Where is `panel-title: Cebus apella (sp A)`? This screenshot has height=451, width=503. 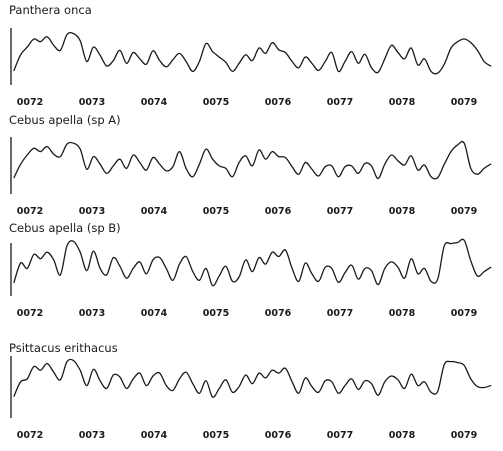 panel-title: Cebus apella (sp A) is located at coordinates (65, 120).